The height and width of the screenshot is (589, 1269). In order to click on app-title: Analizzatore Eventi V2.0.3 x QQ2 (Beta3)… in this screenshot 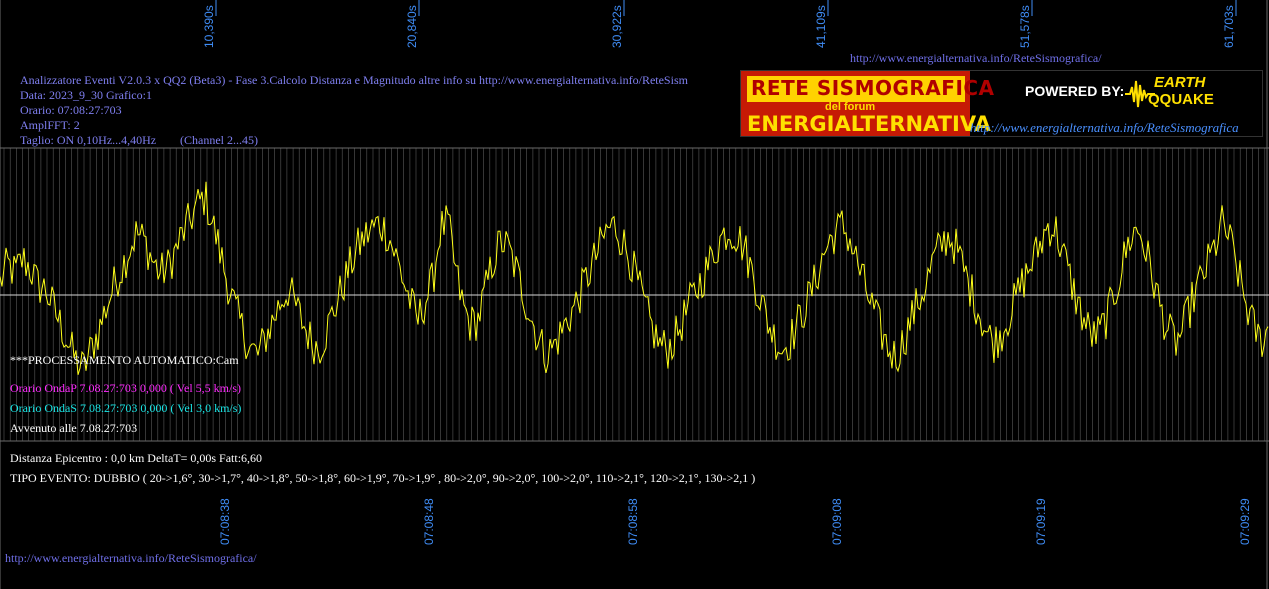, I will do `click(354, 80)`.